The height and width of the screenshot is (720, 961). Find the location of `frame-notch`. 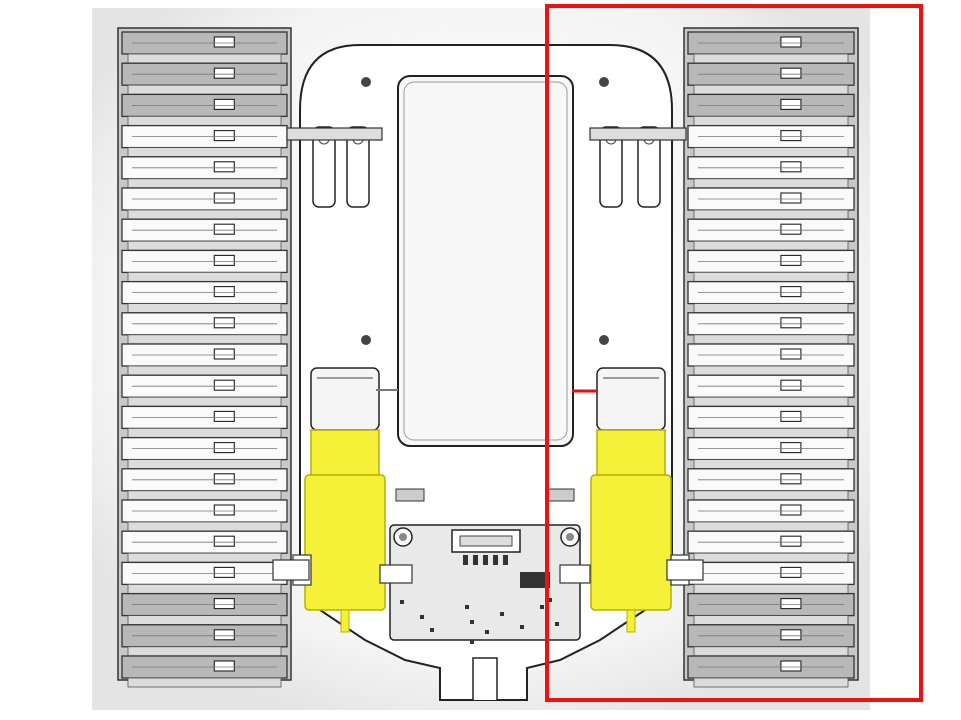

frame-notch is located at coordinates (485, 678).